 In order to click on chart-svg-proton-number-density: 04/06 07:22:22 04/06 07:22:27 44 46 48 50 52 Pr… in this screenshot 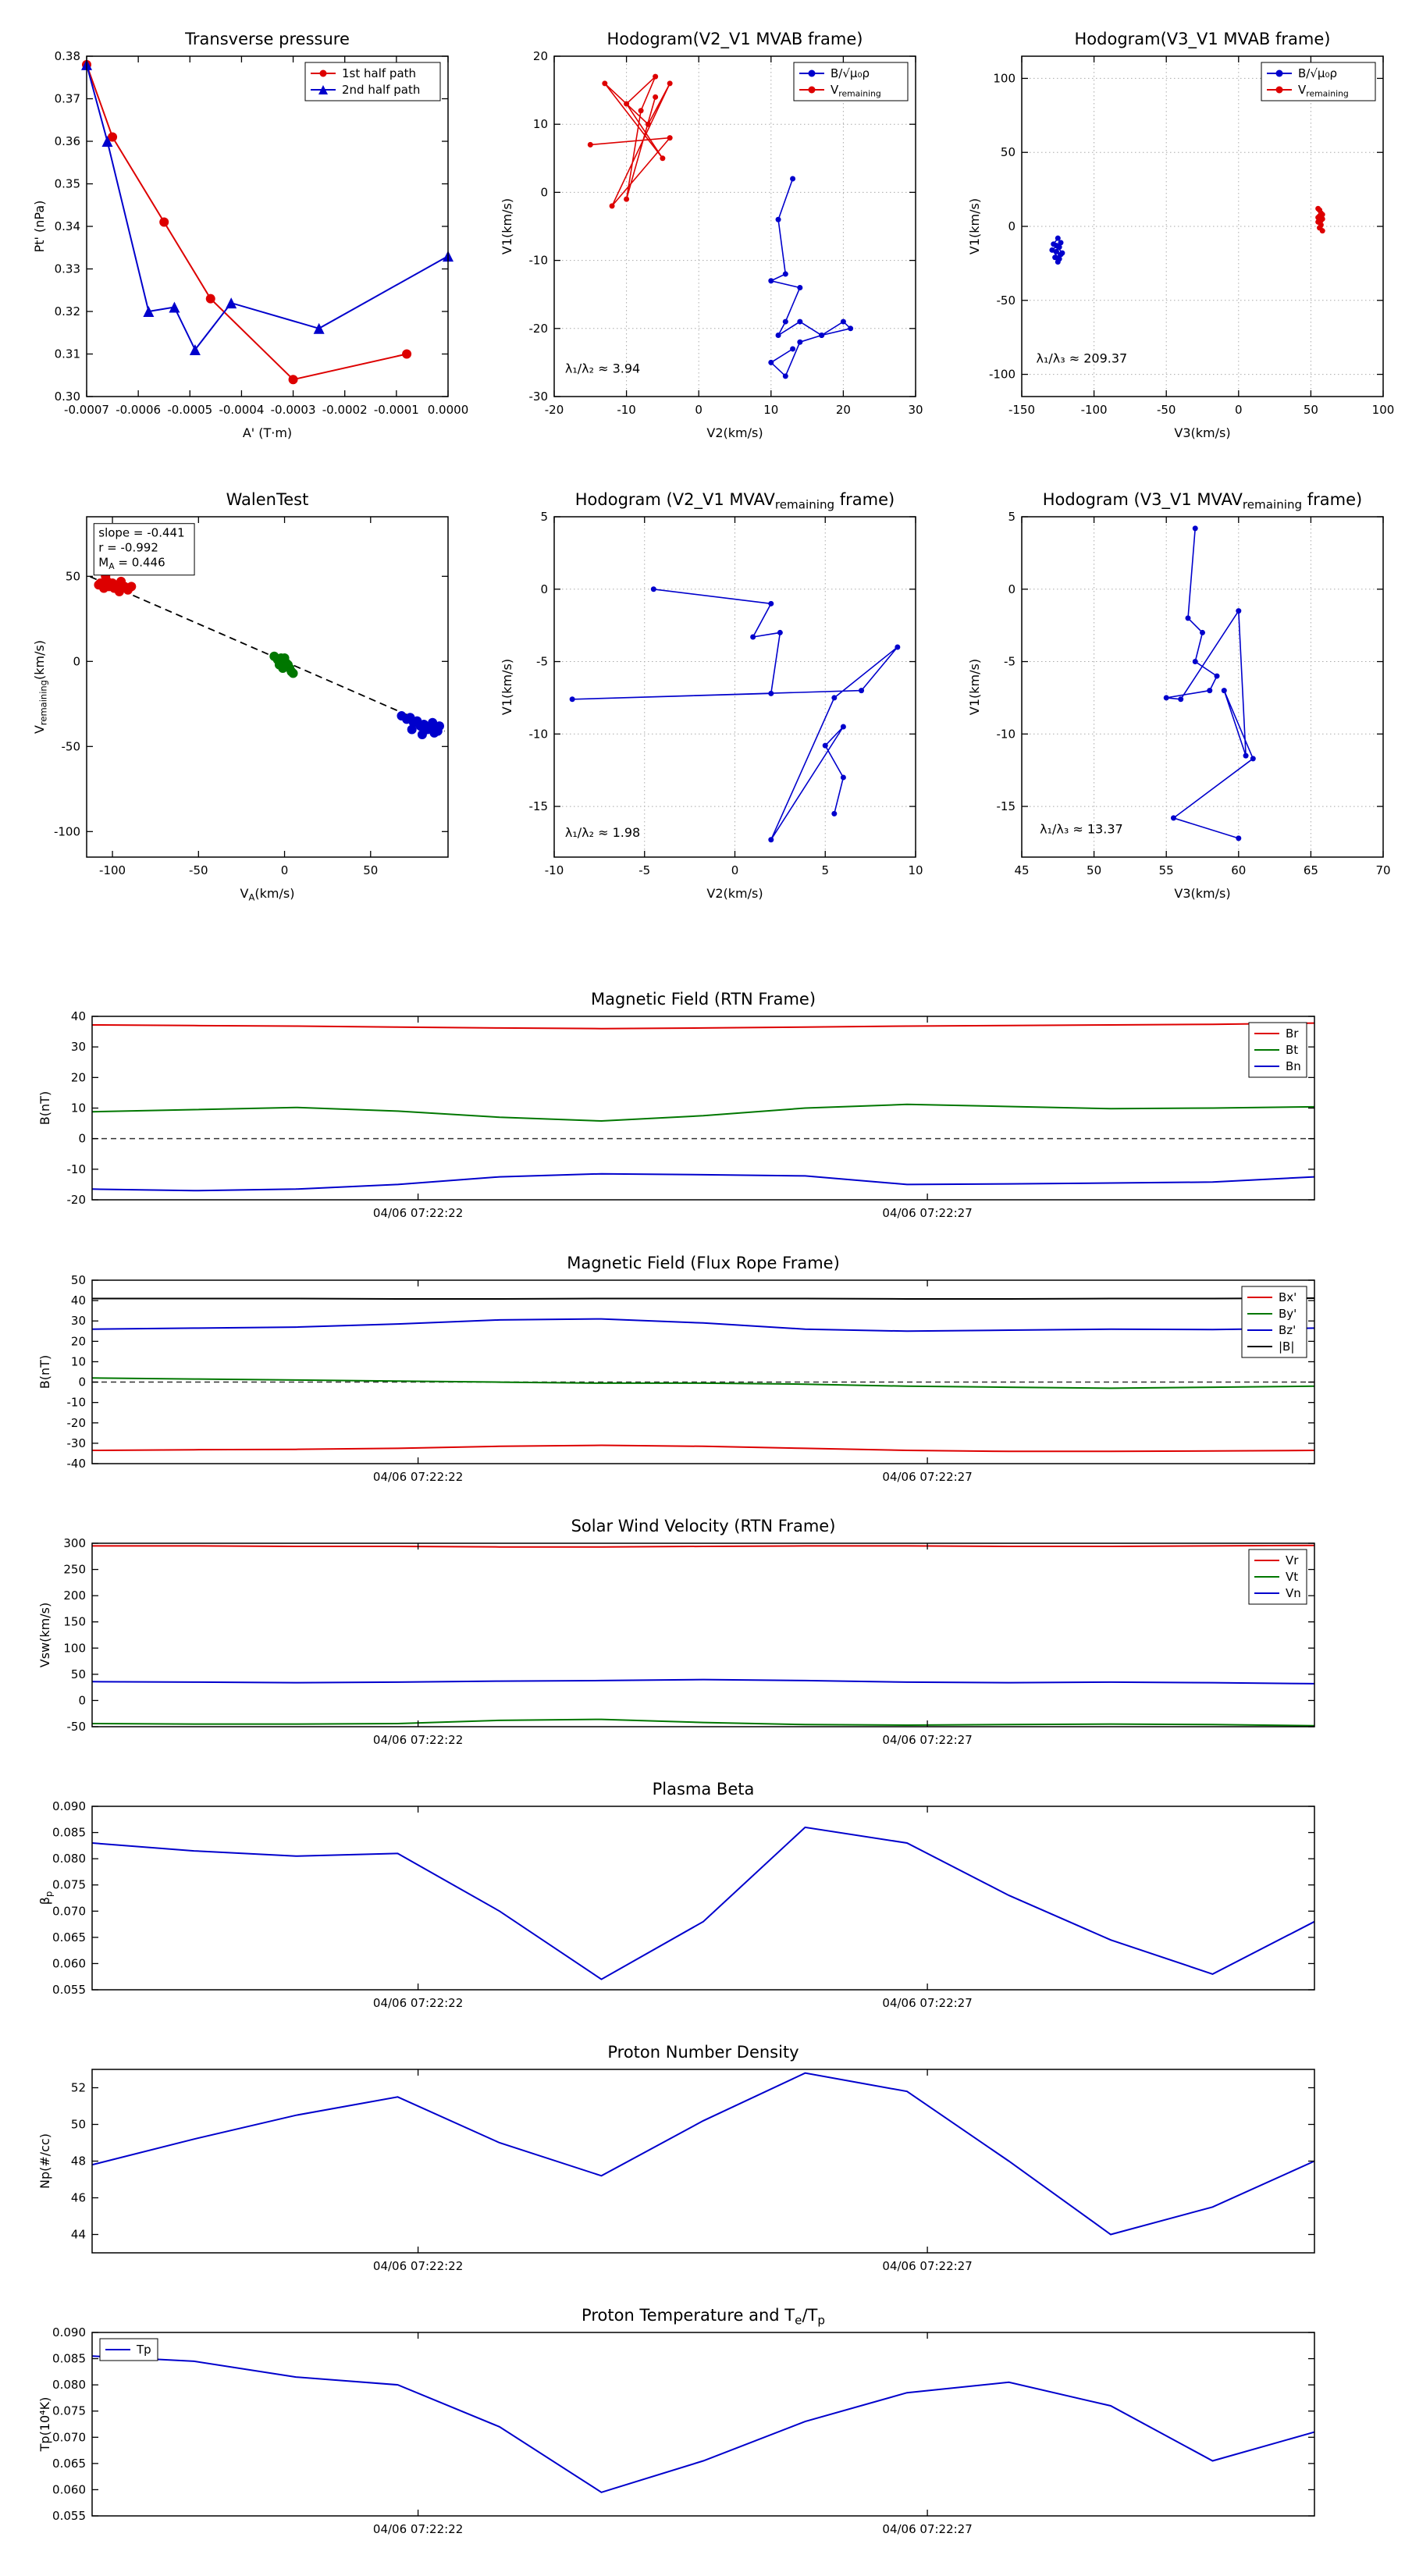, I will do `click(676, 2158)`.